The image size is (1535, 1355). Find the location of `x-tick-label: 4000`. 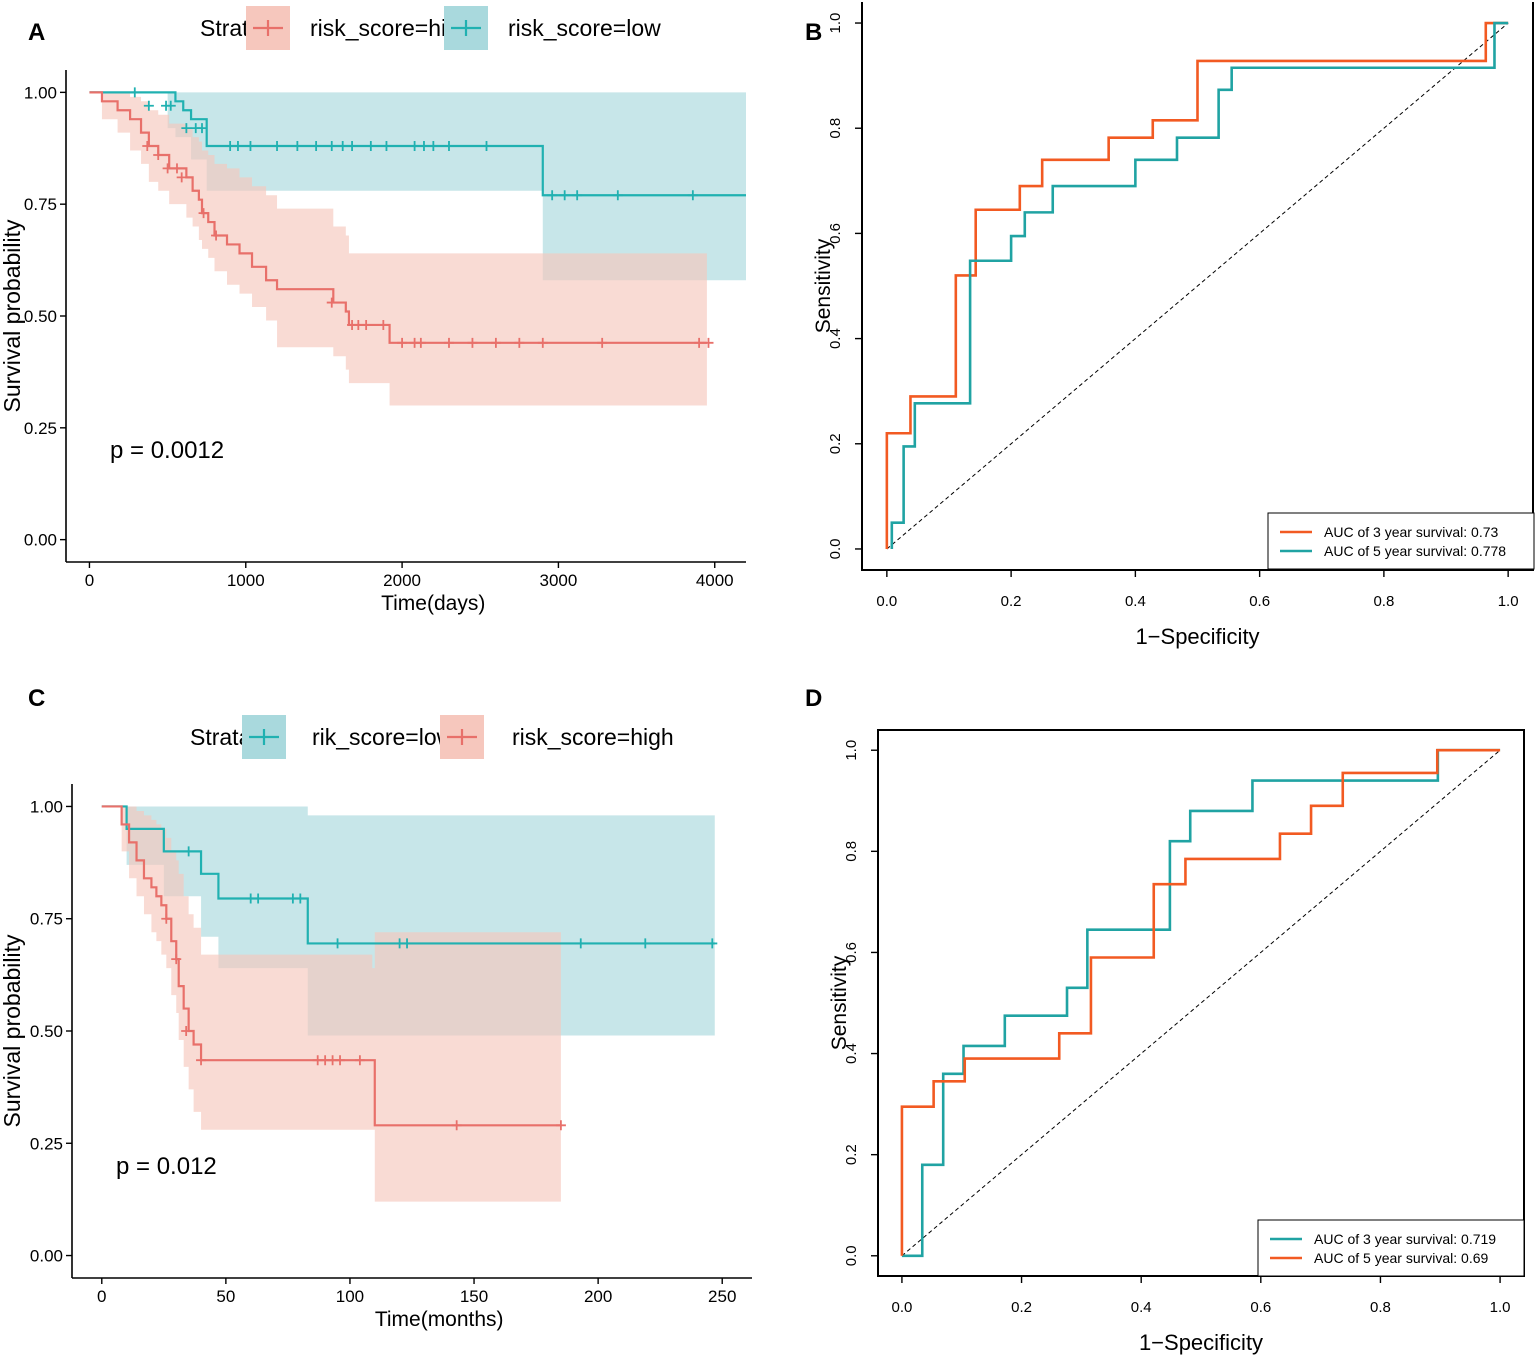

x-tick-label: 4000 is located at coordinates (715, 580).